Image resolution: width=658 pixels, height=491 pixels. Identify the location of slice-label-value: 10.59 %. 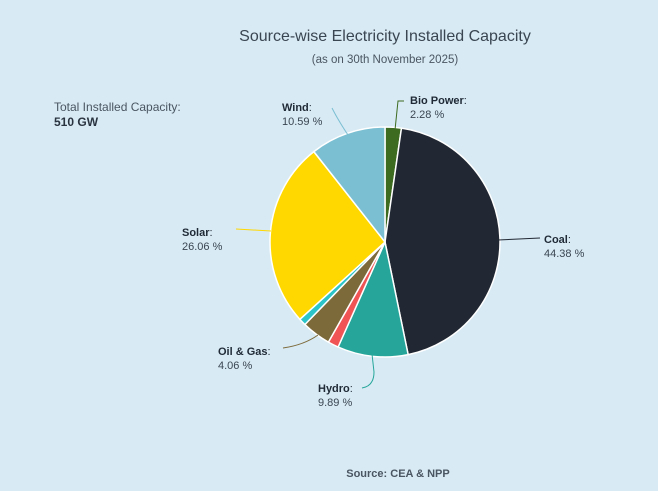
(302, 122).